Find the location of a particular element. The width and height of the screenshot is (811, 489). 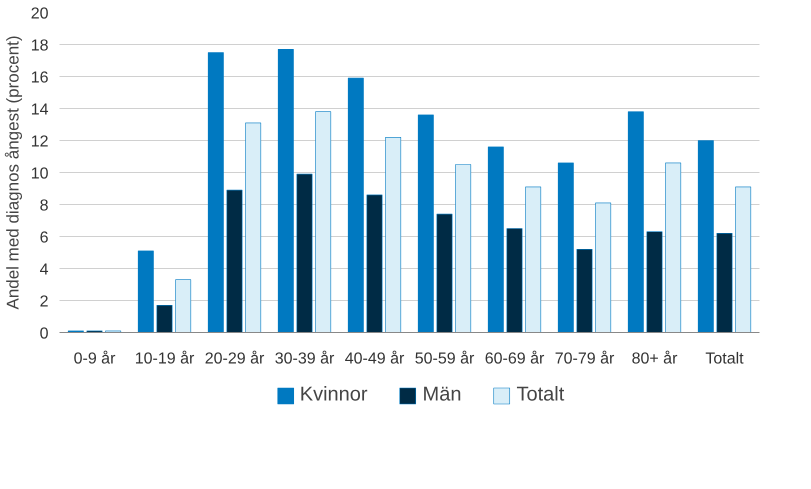

y-tick-label: 20 is located at coordinates (39, 14).